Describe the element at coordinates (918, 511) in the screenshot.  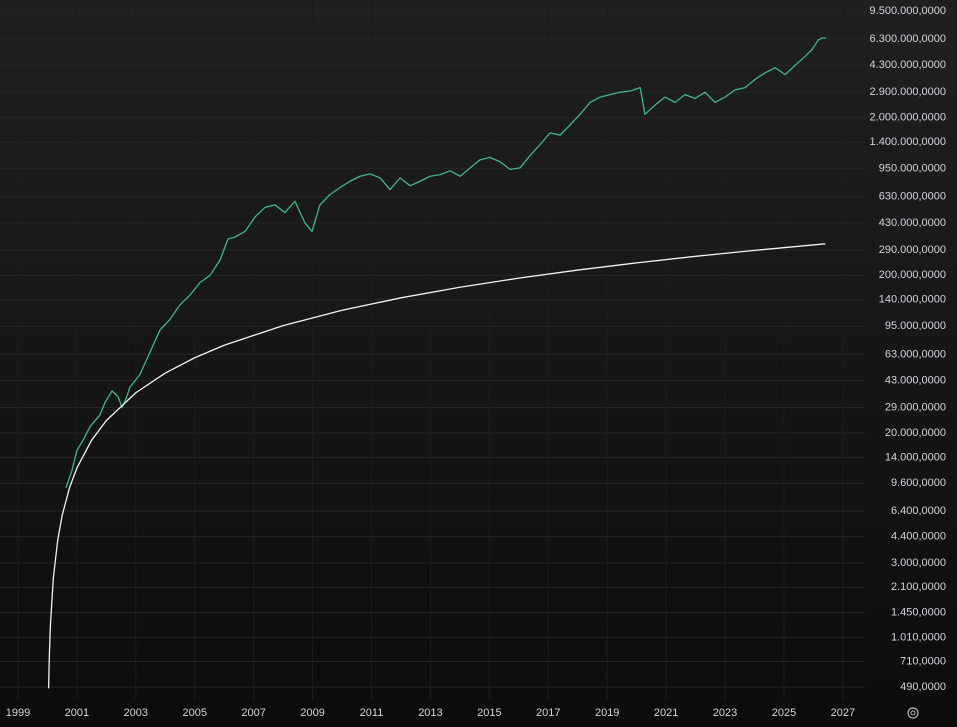
I see `y-tick-label: 6.400,0000` at that location.